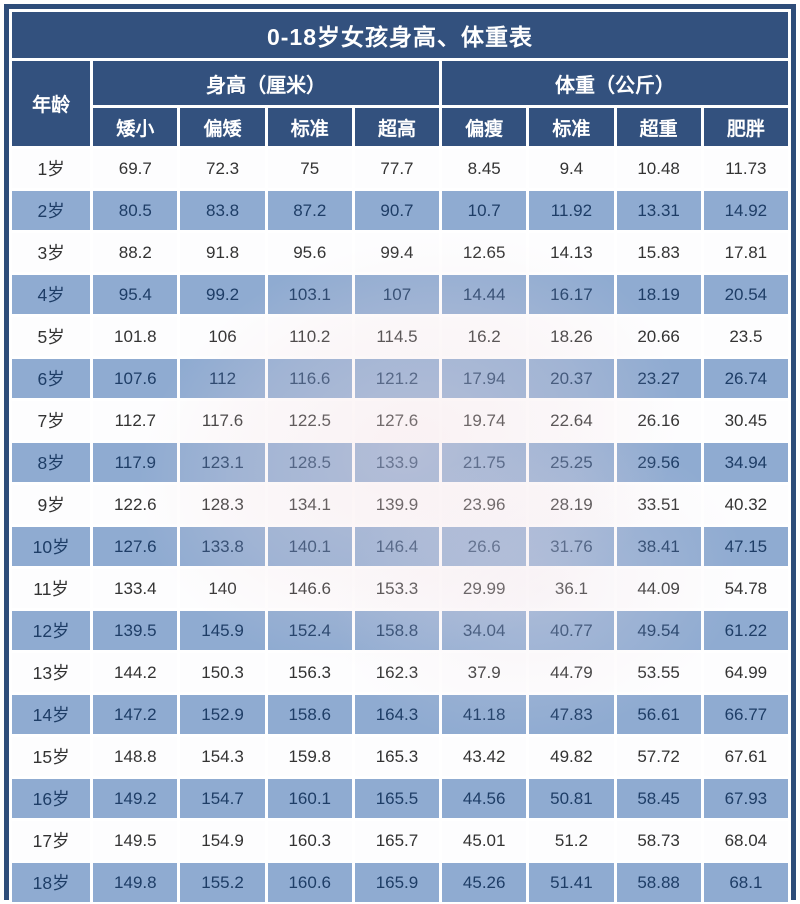 This screenshot has width=800, height=904. What do you see at coordinates (397, 672) in the screenshot?
I see `value-cell: 162.3` at bounding box center [397, 672].